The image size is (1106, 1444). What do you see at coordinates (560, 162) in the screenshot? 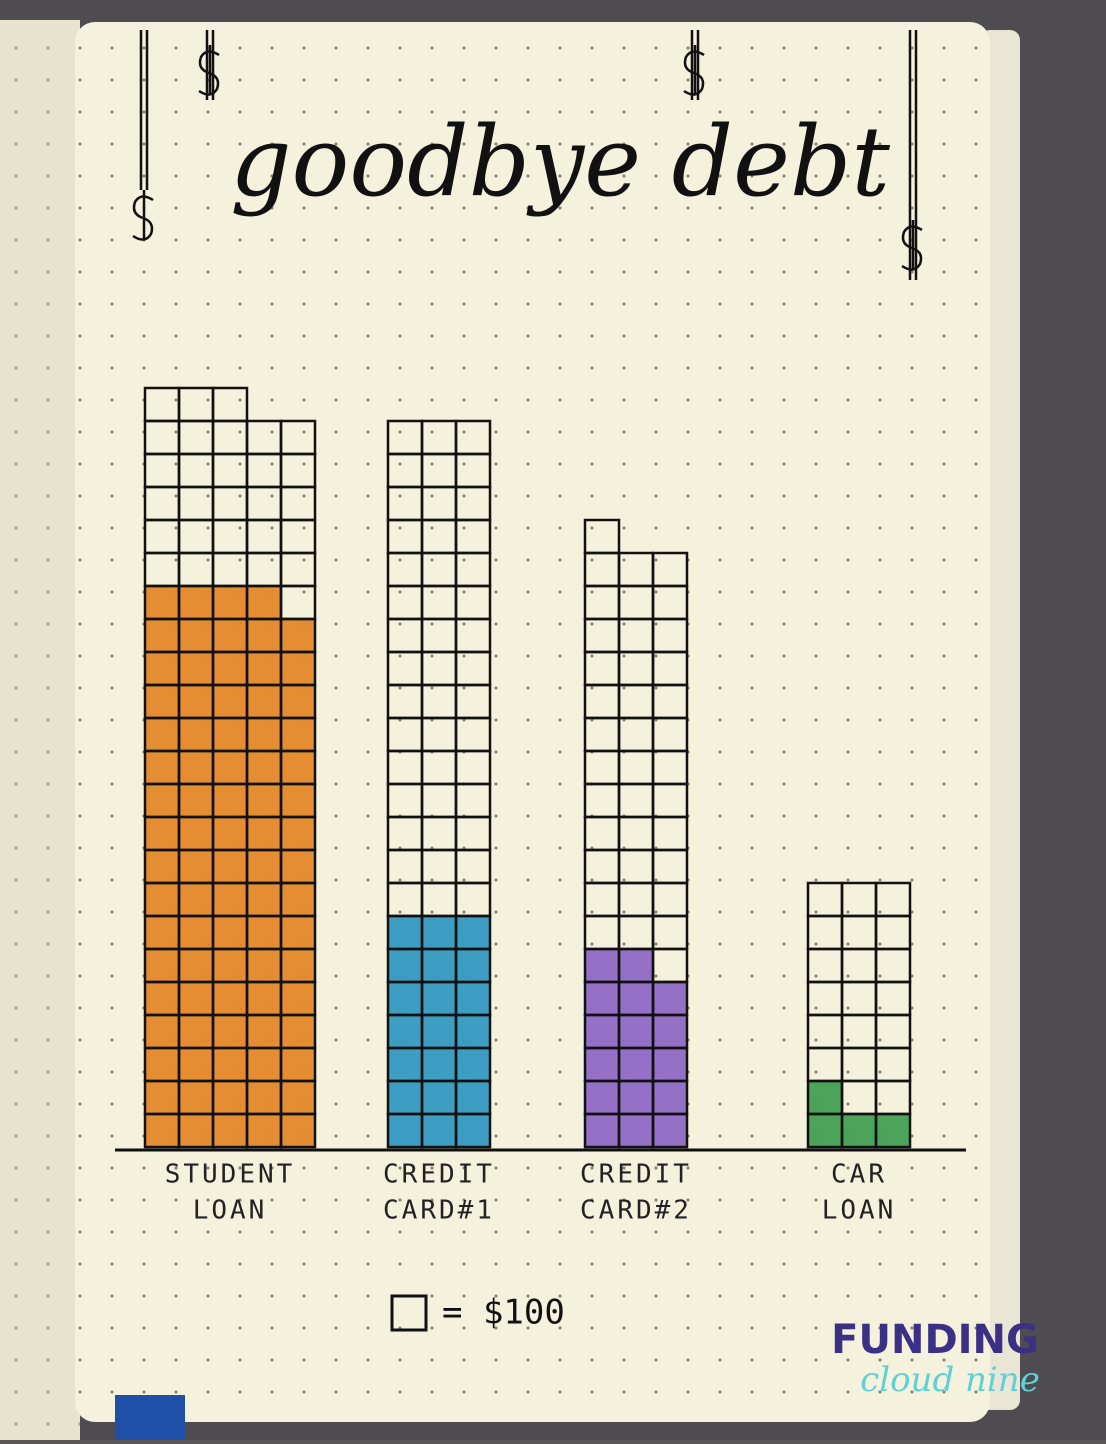
I see `title: goodbye debt` at bounding box center [560, 162].